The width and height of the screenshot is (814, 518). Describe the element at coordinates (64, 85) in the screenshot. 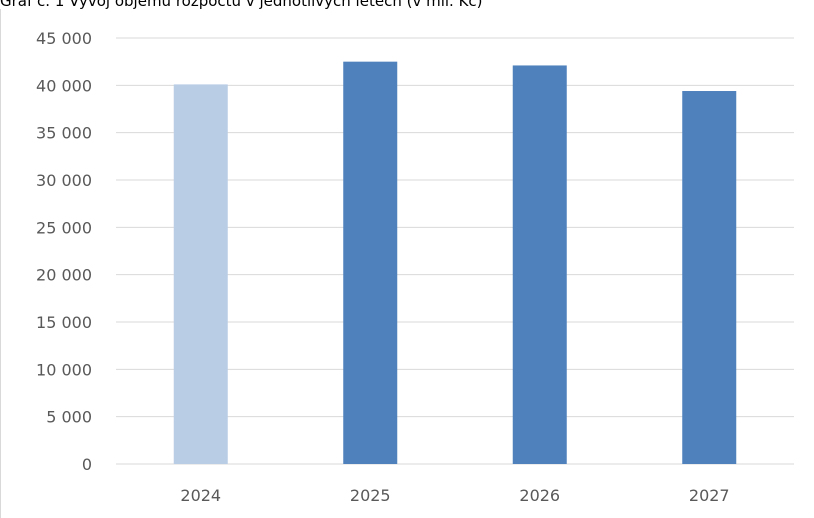

I see `y-tick-label: 40 000` at that location.